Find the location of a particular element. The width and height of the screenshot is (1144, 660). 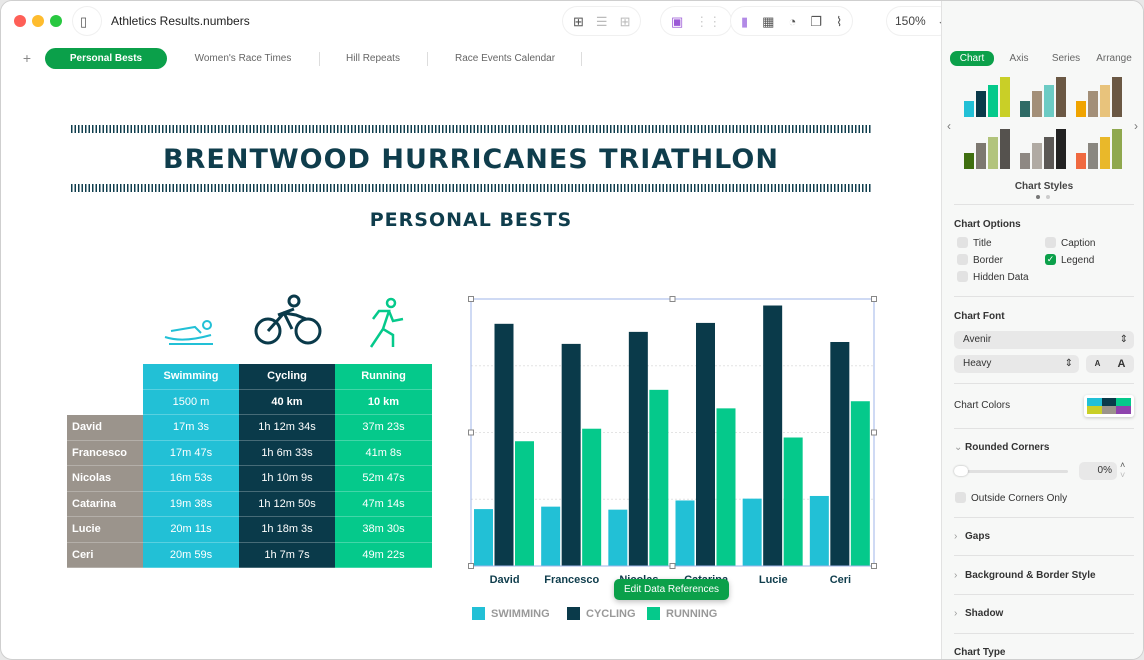

add-text-icon: ⊞ is located at coordinates (578, 21).